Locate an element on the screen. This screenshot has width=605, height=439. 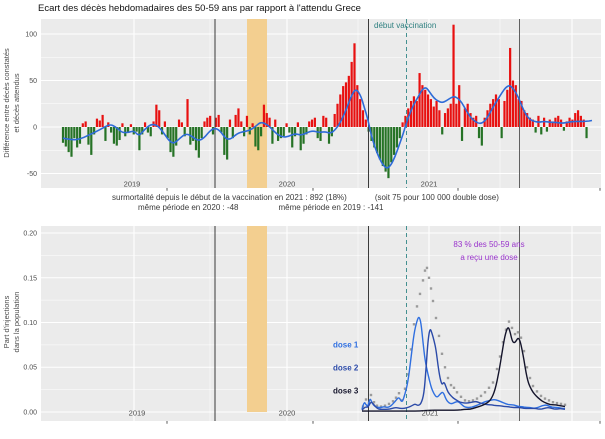
legend-dose-2: dose 2 is located at coordinates (346, 368).